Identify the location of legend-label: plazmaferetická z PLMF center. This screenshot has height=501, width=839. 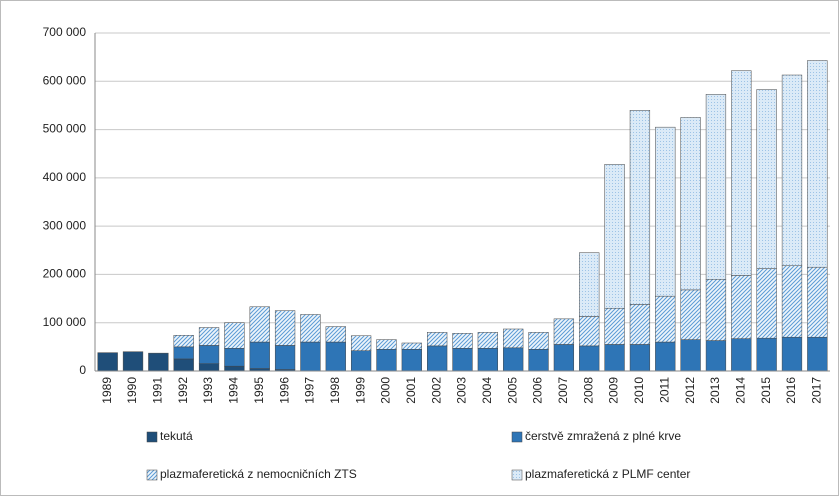
(607, 474).